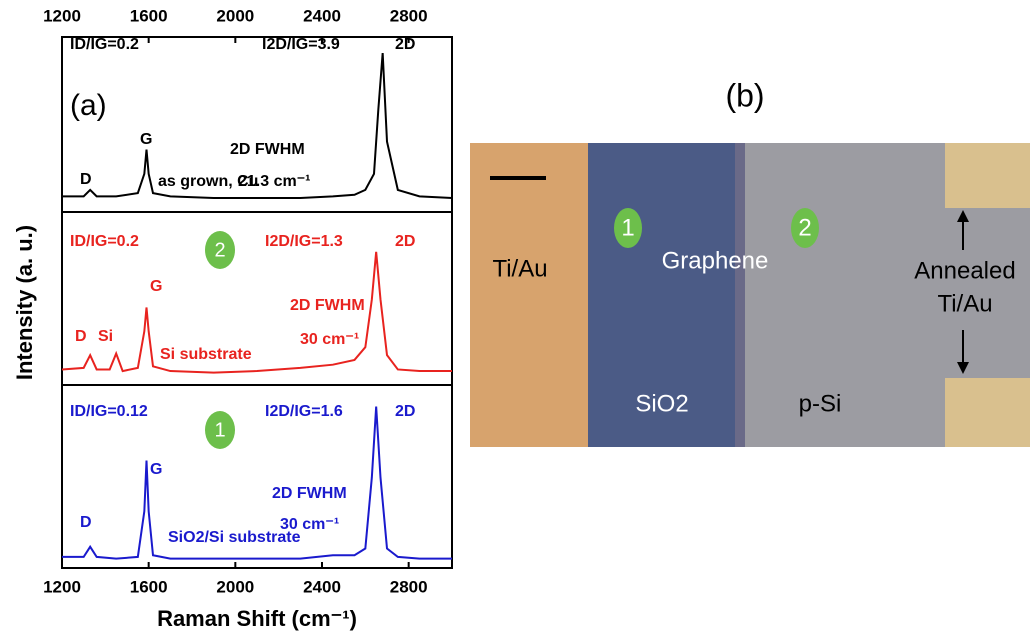 This screenshot has width=1030, height=639. Describe the element at coordinates (234, 537) in the screenshot. I see `annotation: SiO2/Si substrate` at that location.